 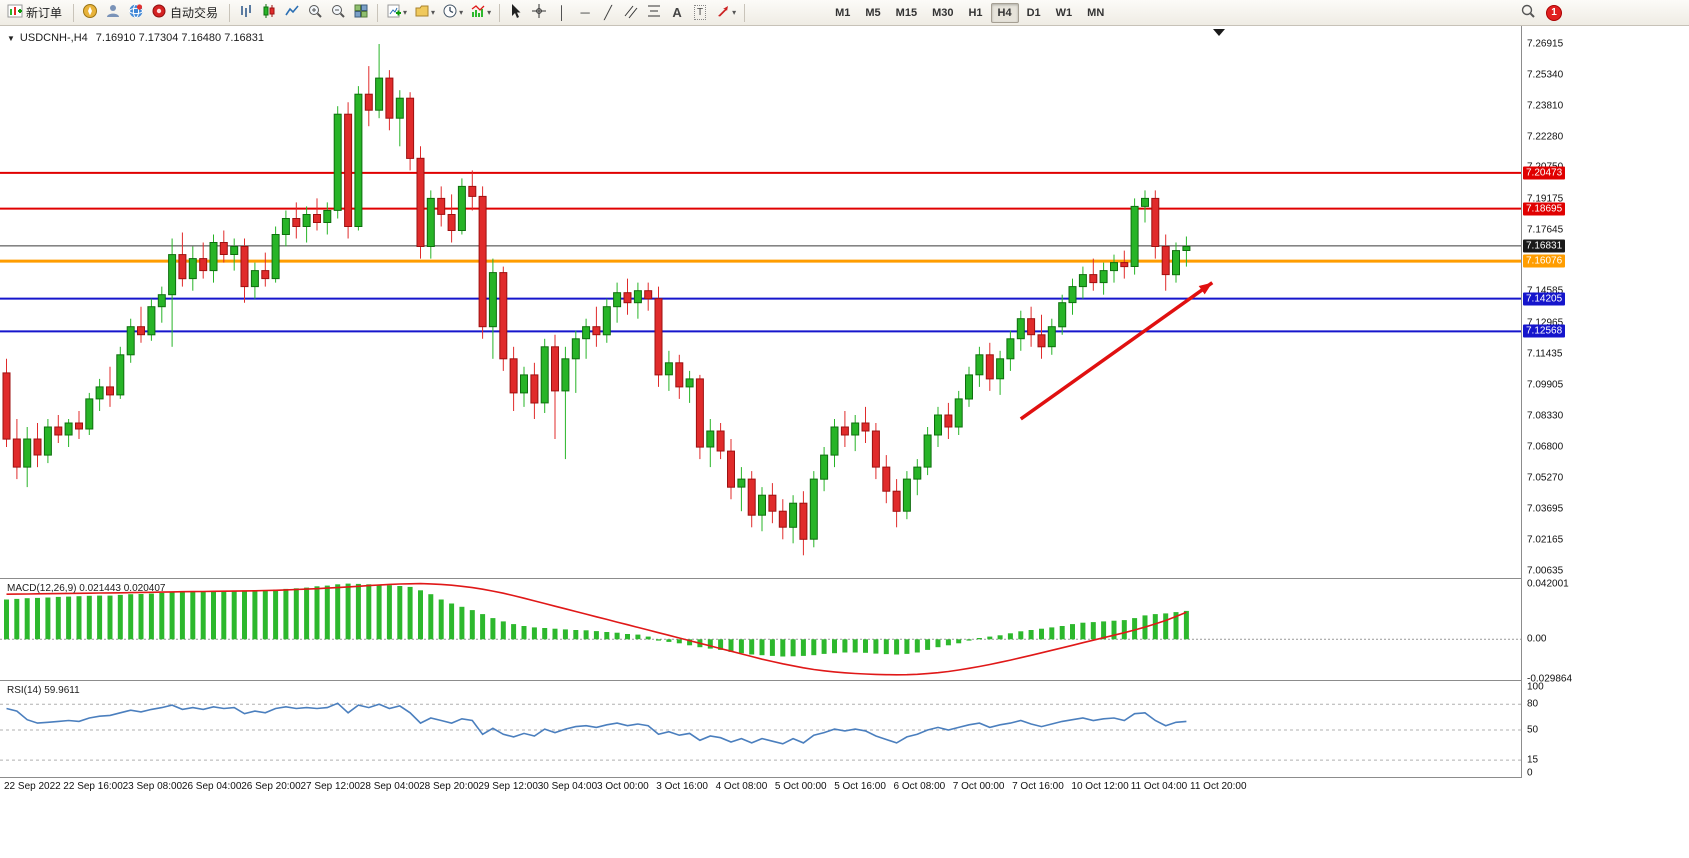 What do you see at coordinates (975, 12) in the screenshot?
I see `timeframe-button-h1: H1` at bounding box center [975, 12].